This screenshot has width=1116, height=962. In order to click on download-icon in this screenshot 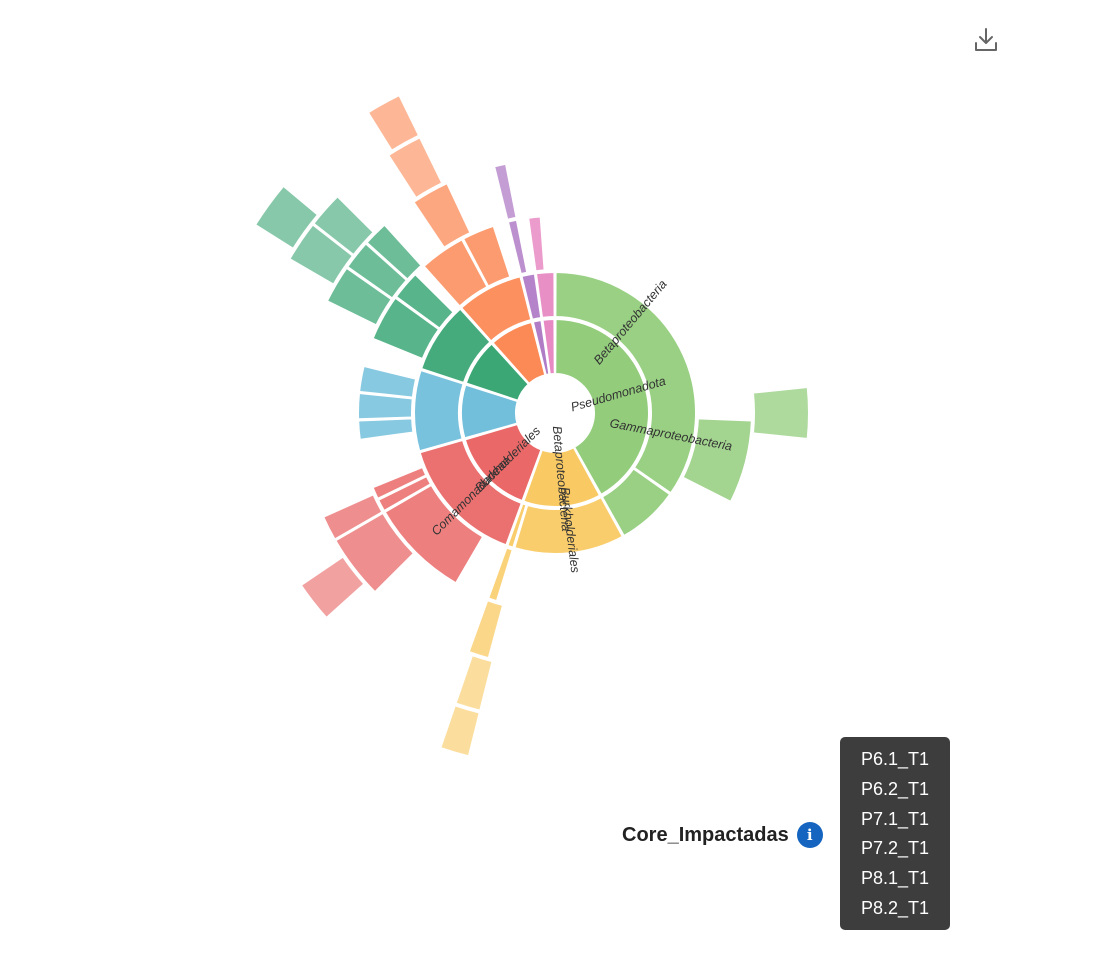, I will do `click(986, 40)`.